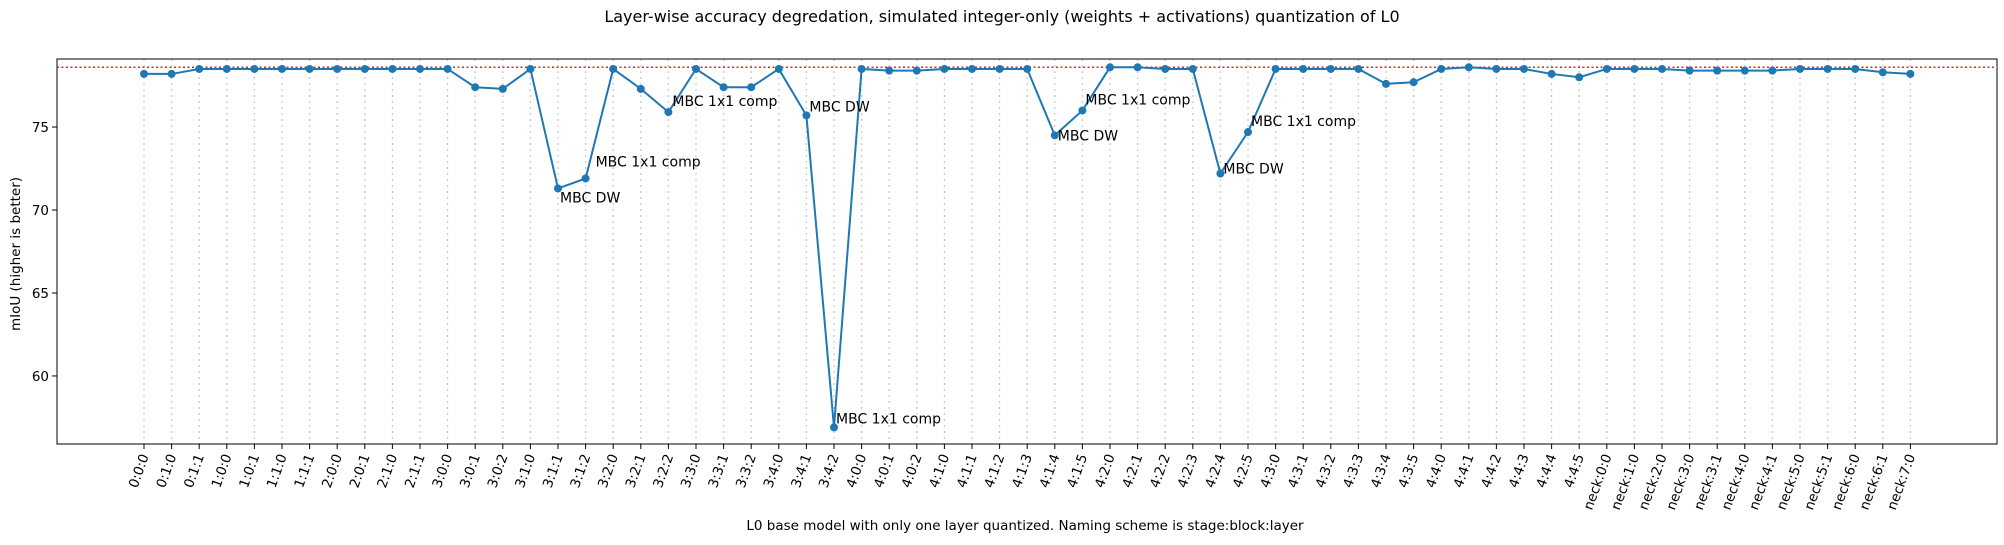 The width and height of the screenshot is (2004, 545). What do you see at coordinates (498, 471) in the screenshot?
I see `x-tick-label: 3:0:2` at bounding box center [498, 471].